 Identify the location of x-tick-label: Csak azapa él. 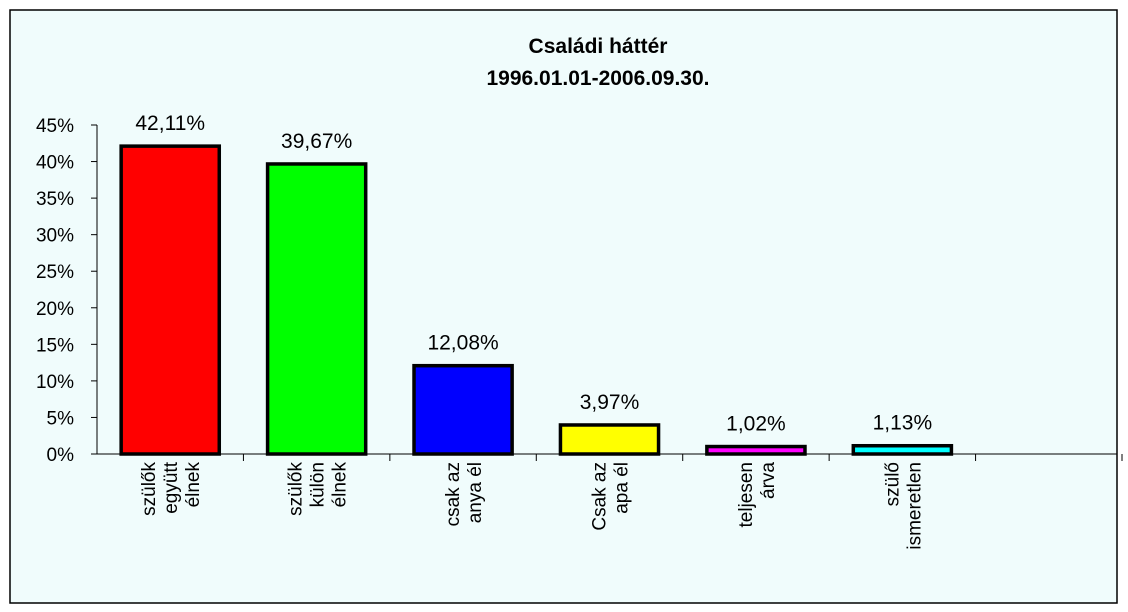
(611, 496).